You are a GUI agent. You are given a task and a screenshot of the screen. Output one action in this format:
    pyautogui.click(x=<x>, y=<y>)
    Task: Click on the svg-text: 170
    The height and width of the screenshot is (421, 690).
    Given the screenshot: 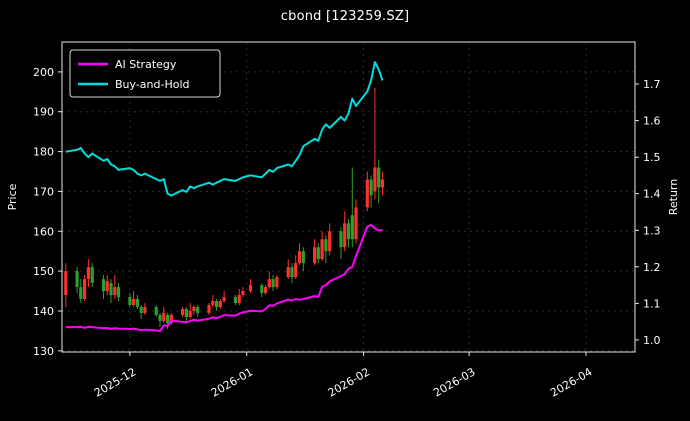 What is the action you would take?
    pyautogui.click(x=43, y=191)
    